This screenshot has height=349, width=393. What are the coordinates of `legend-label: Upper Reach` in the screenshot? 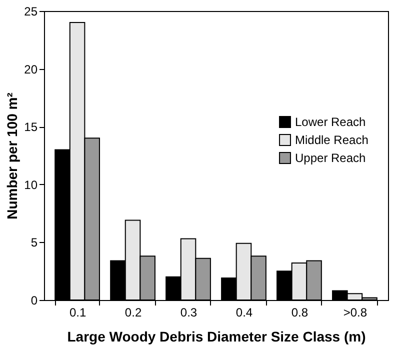 It's located at (330, 158).